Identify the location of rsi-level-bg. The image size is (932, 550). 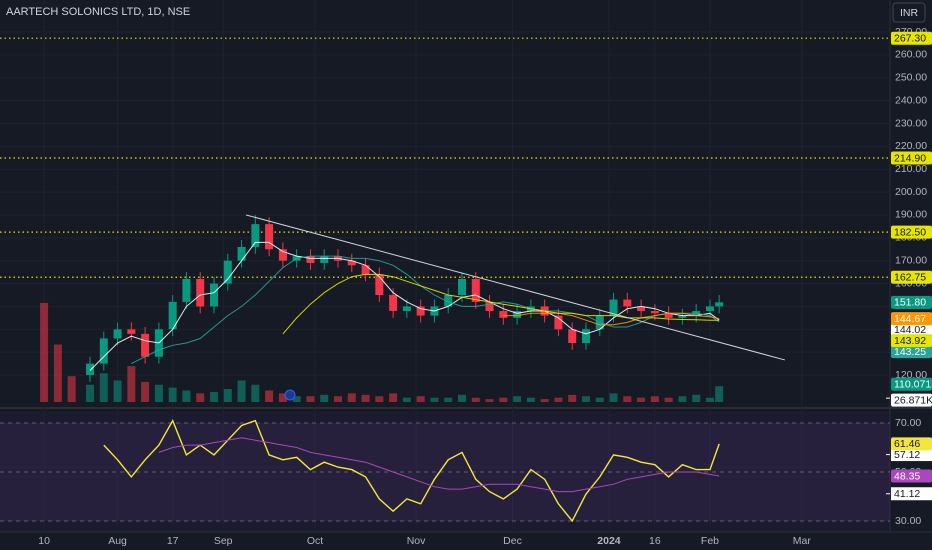
(911, 455).